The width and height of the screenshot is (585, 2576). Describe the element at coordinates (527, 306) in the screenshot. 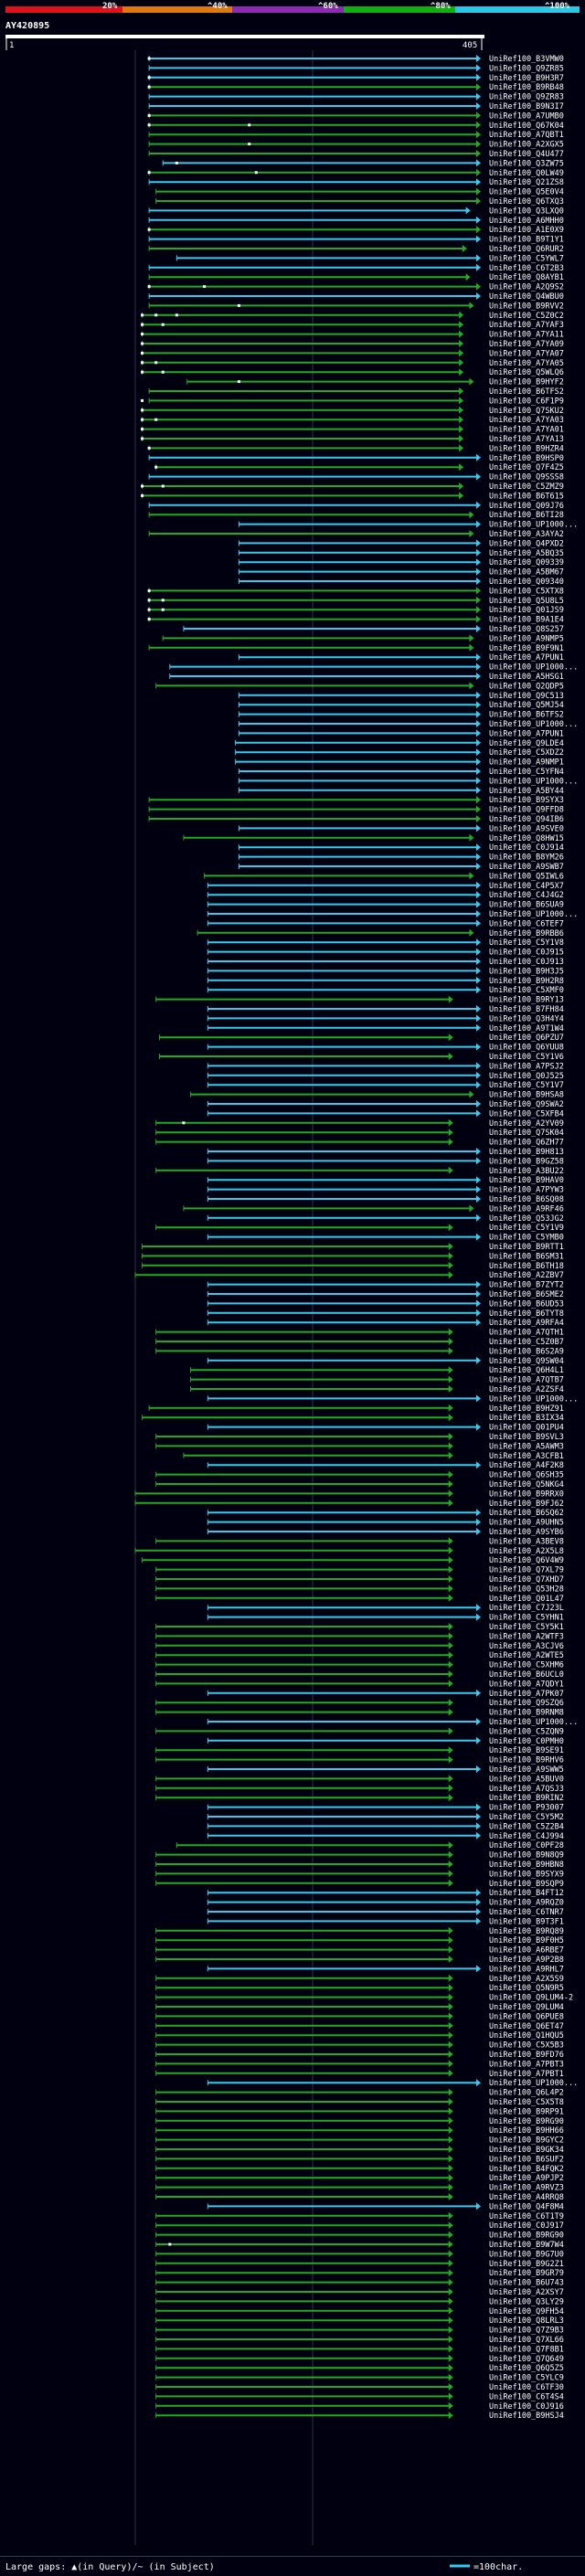

I see `hit-label: UniRef100_B9RVV2` at that location.